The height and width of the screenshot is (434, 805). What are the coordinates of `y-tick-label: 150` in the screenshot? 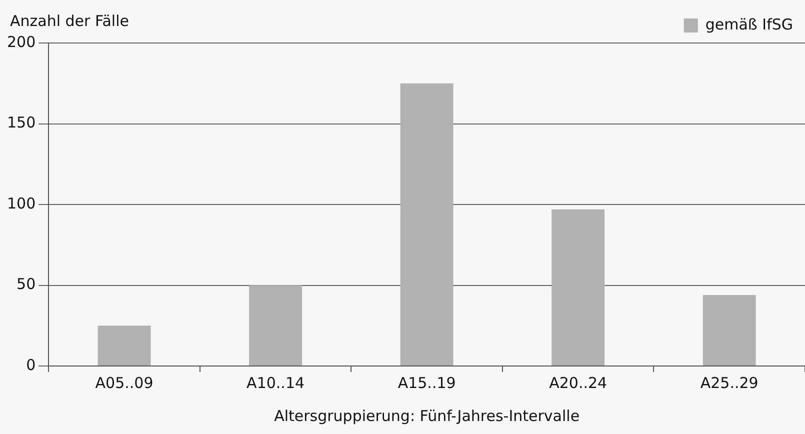 It's located at (21, 123).